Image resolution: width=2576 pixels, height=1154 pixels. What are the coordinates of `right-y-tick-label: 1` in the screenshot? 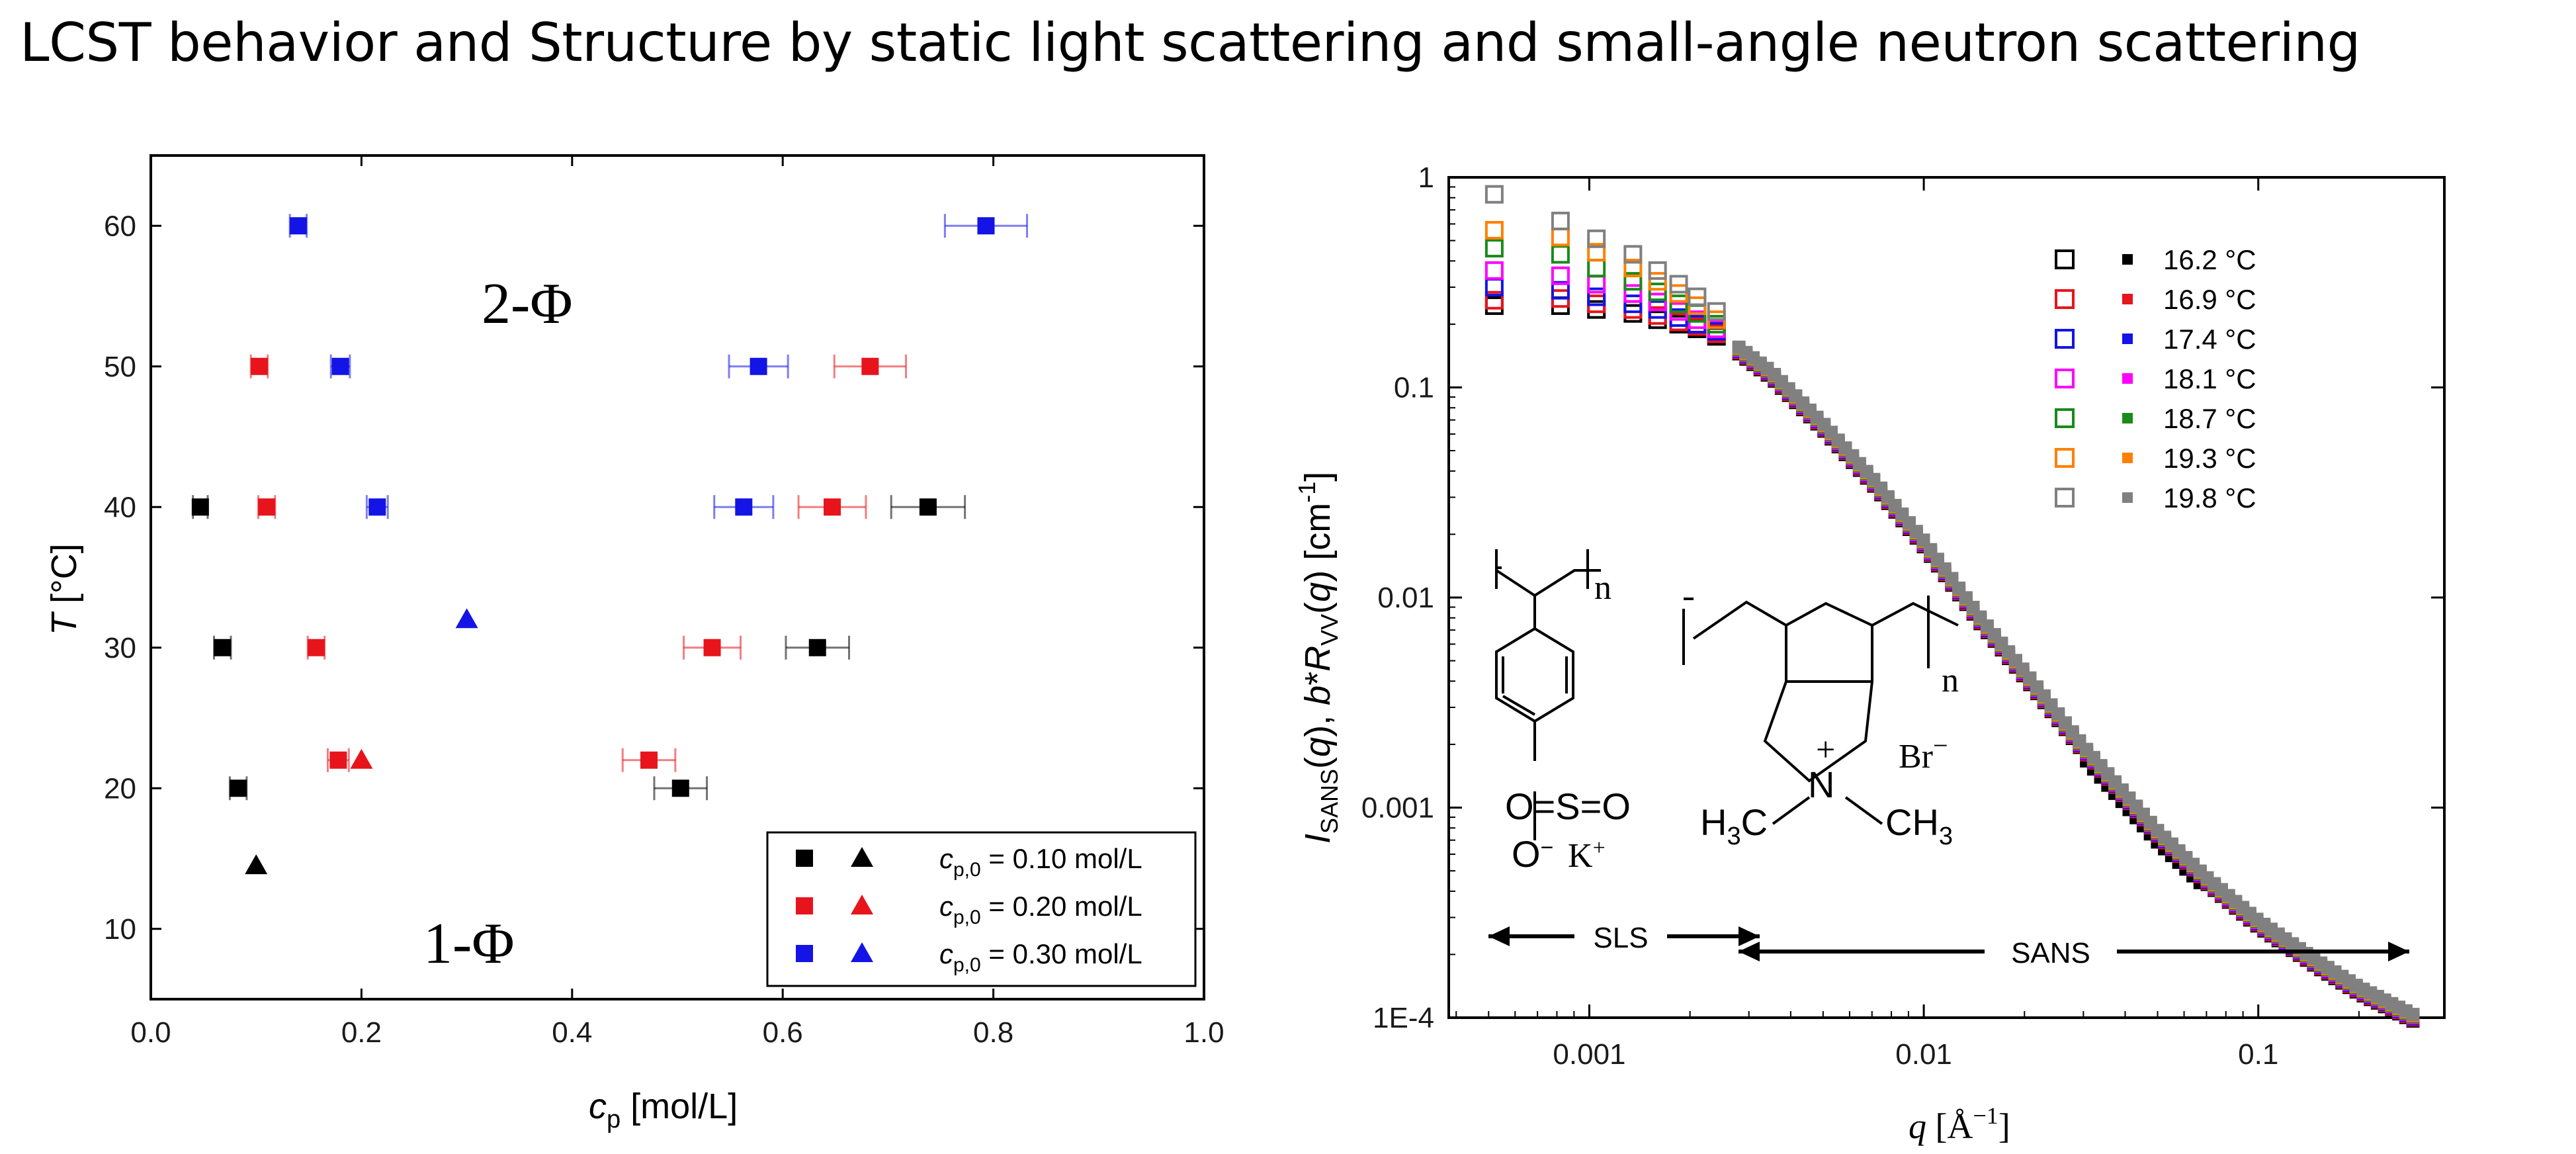 It's located at (1426, 177).